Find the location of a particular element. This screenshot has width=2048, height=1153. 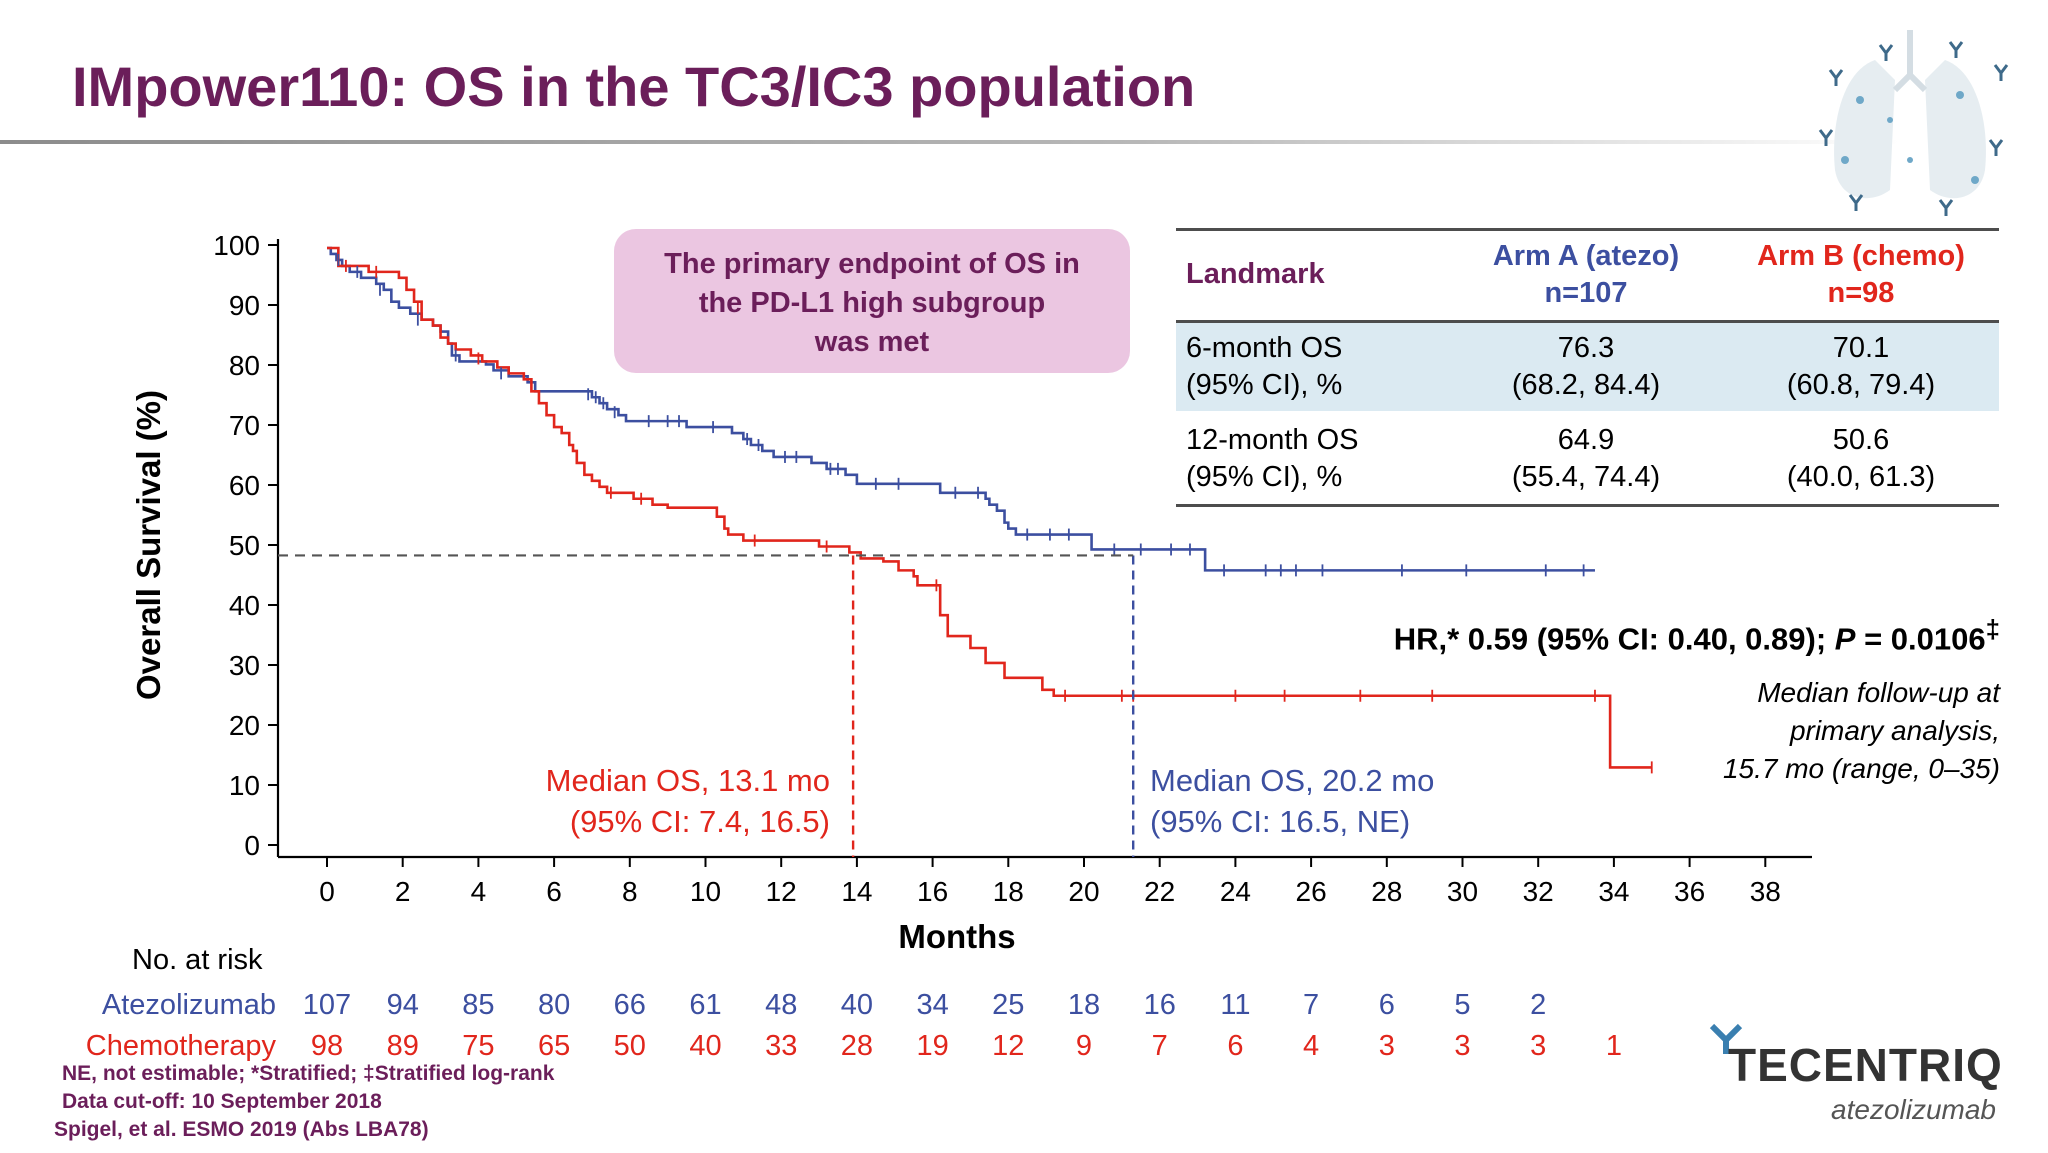

hr-sup: ‡ is located at coordinates (1992, 630).